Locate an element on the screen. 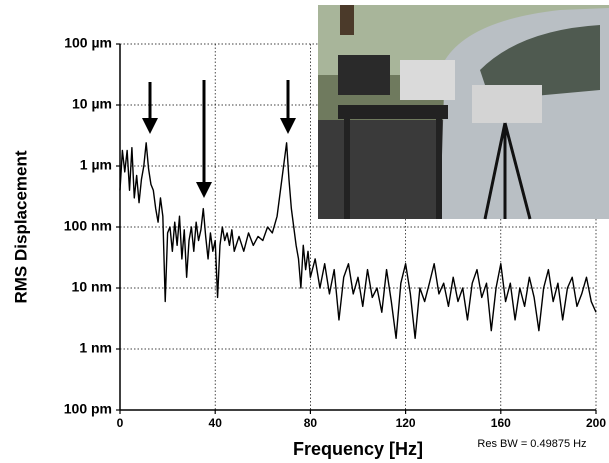 Image resolution: width=609 pixels, height=463 pixels. y-tick-label: 1 µm is located at coordinates (96, 165).